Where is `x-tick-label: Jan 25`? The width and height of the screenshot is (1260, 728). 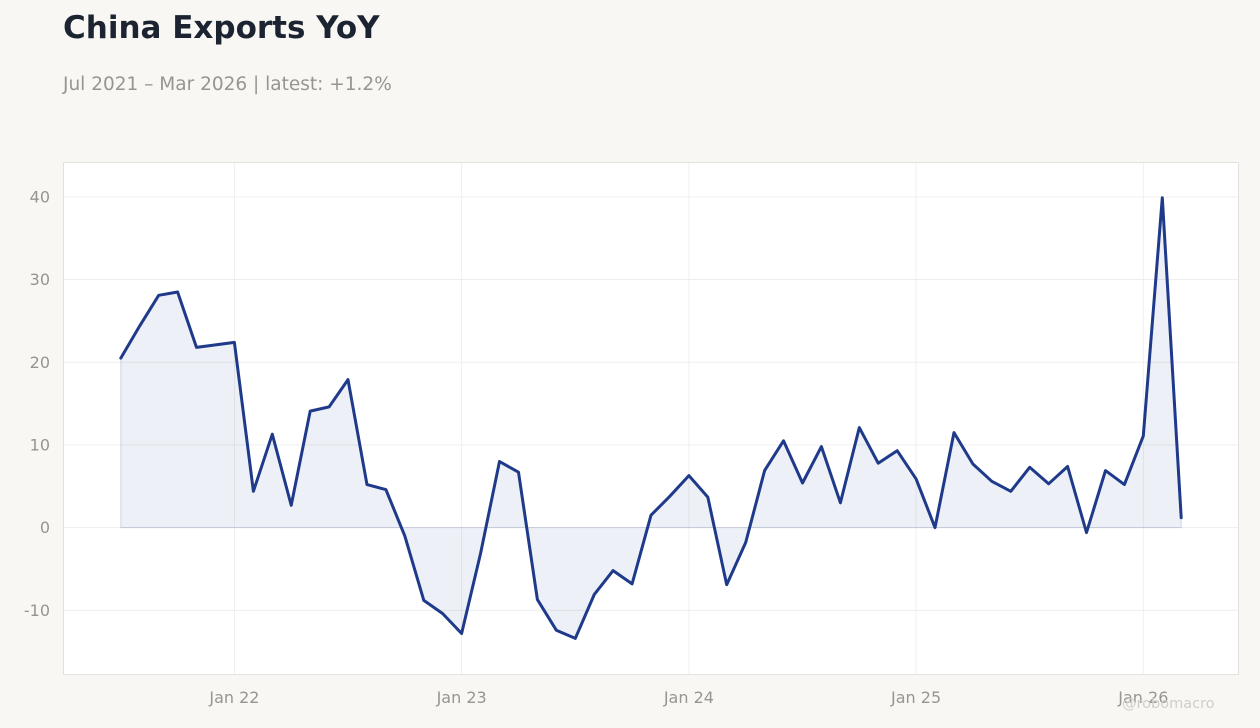
x-tick-label: Jan 25 is located at coordinates (915, 697).